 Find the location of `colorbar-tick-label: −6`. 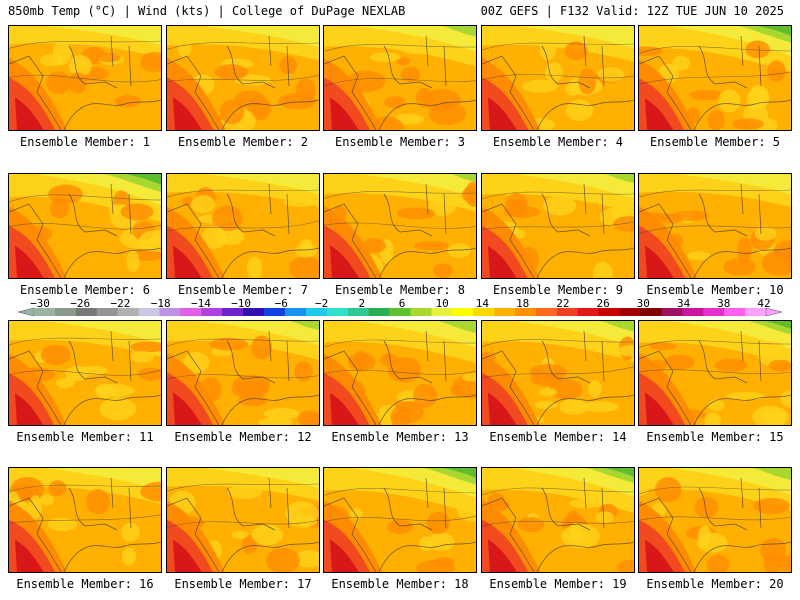

colorbar-tick-label: −6 is located at coordinates (281, 303).